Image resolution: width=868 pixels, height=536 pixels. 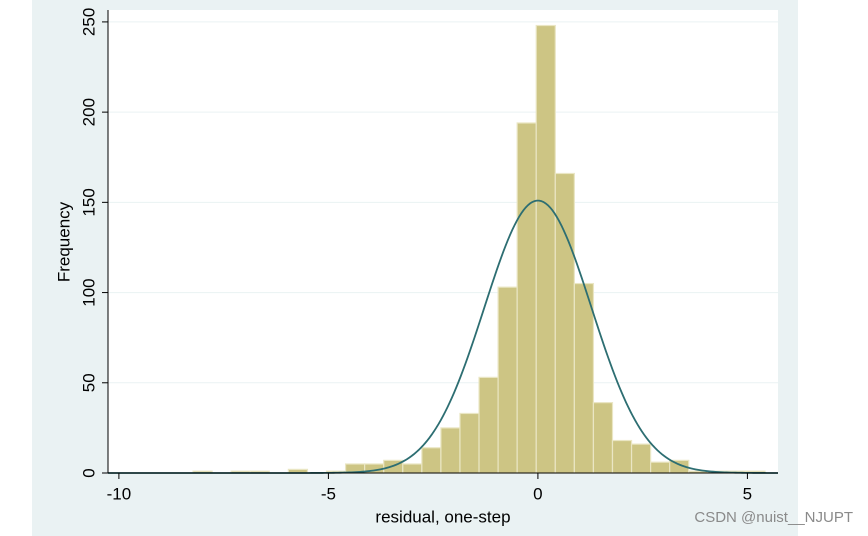 What do you see at coordinates (63, 241) in the screenshot?
I see `y-axis-label: Frequency` at bounding box center [63, 241].